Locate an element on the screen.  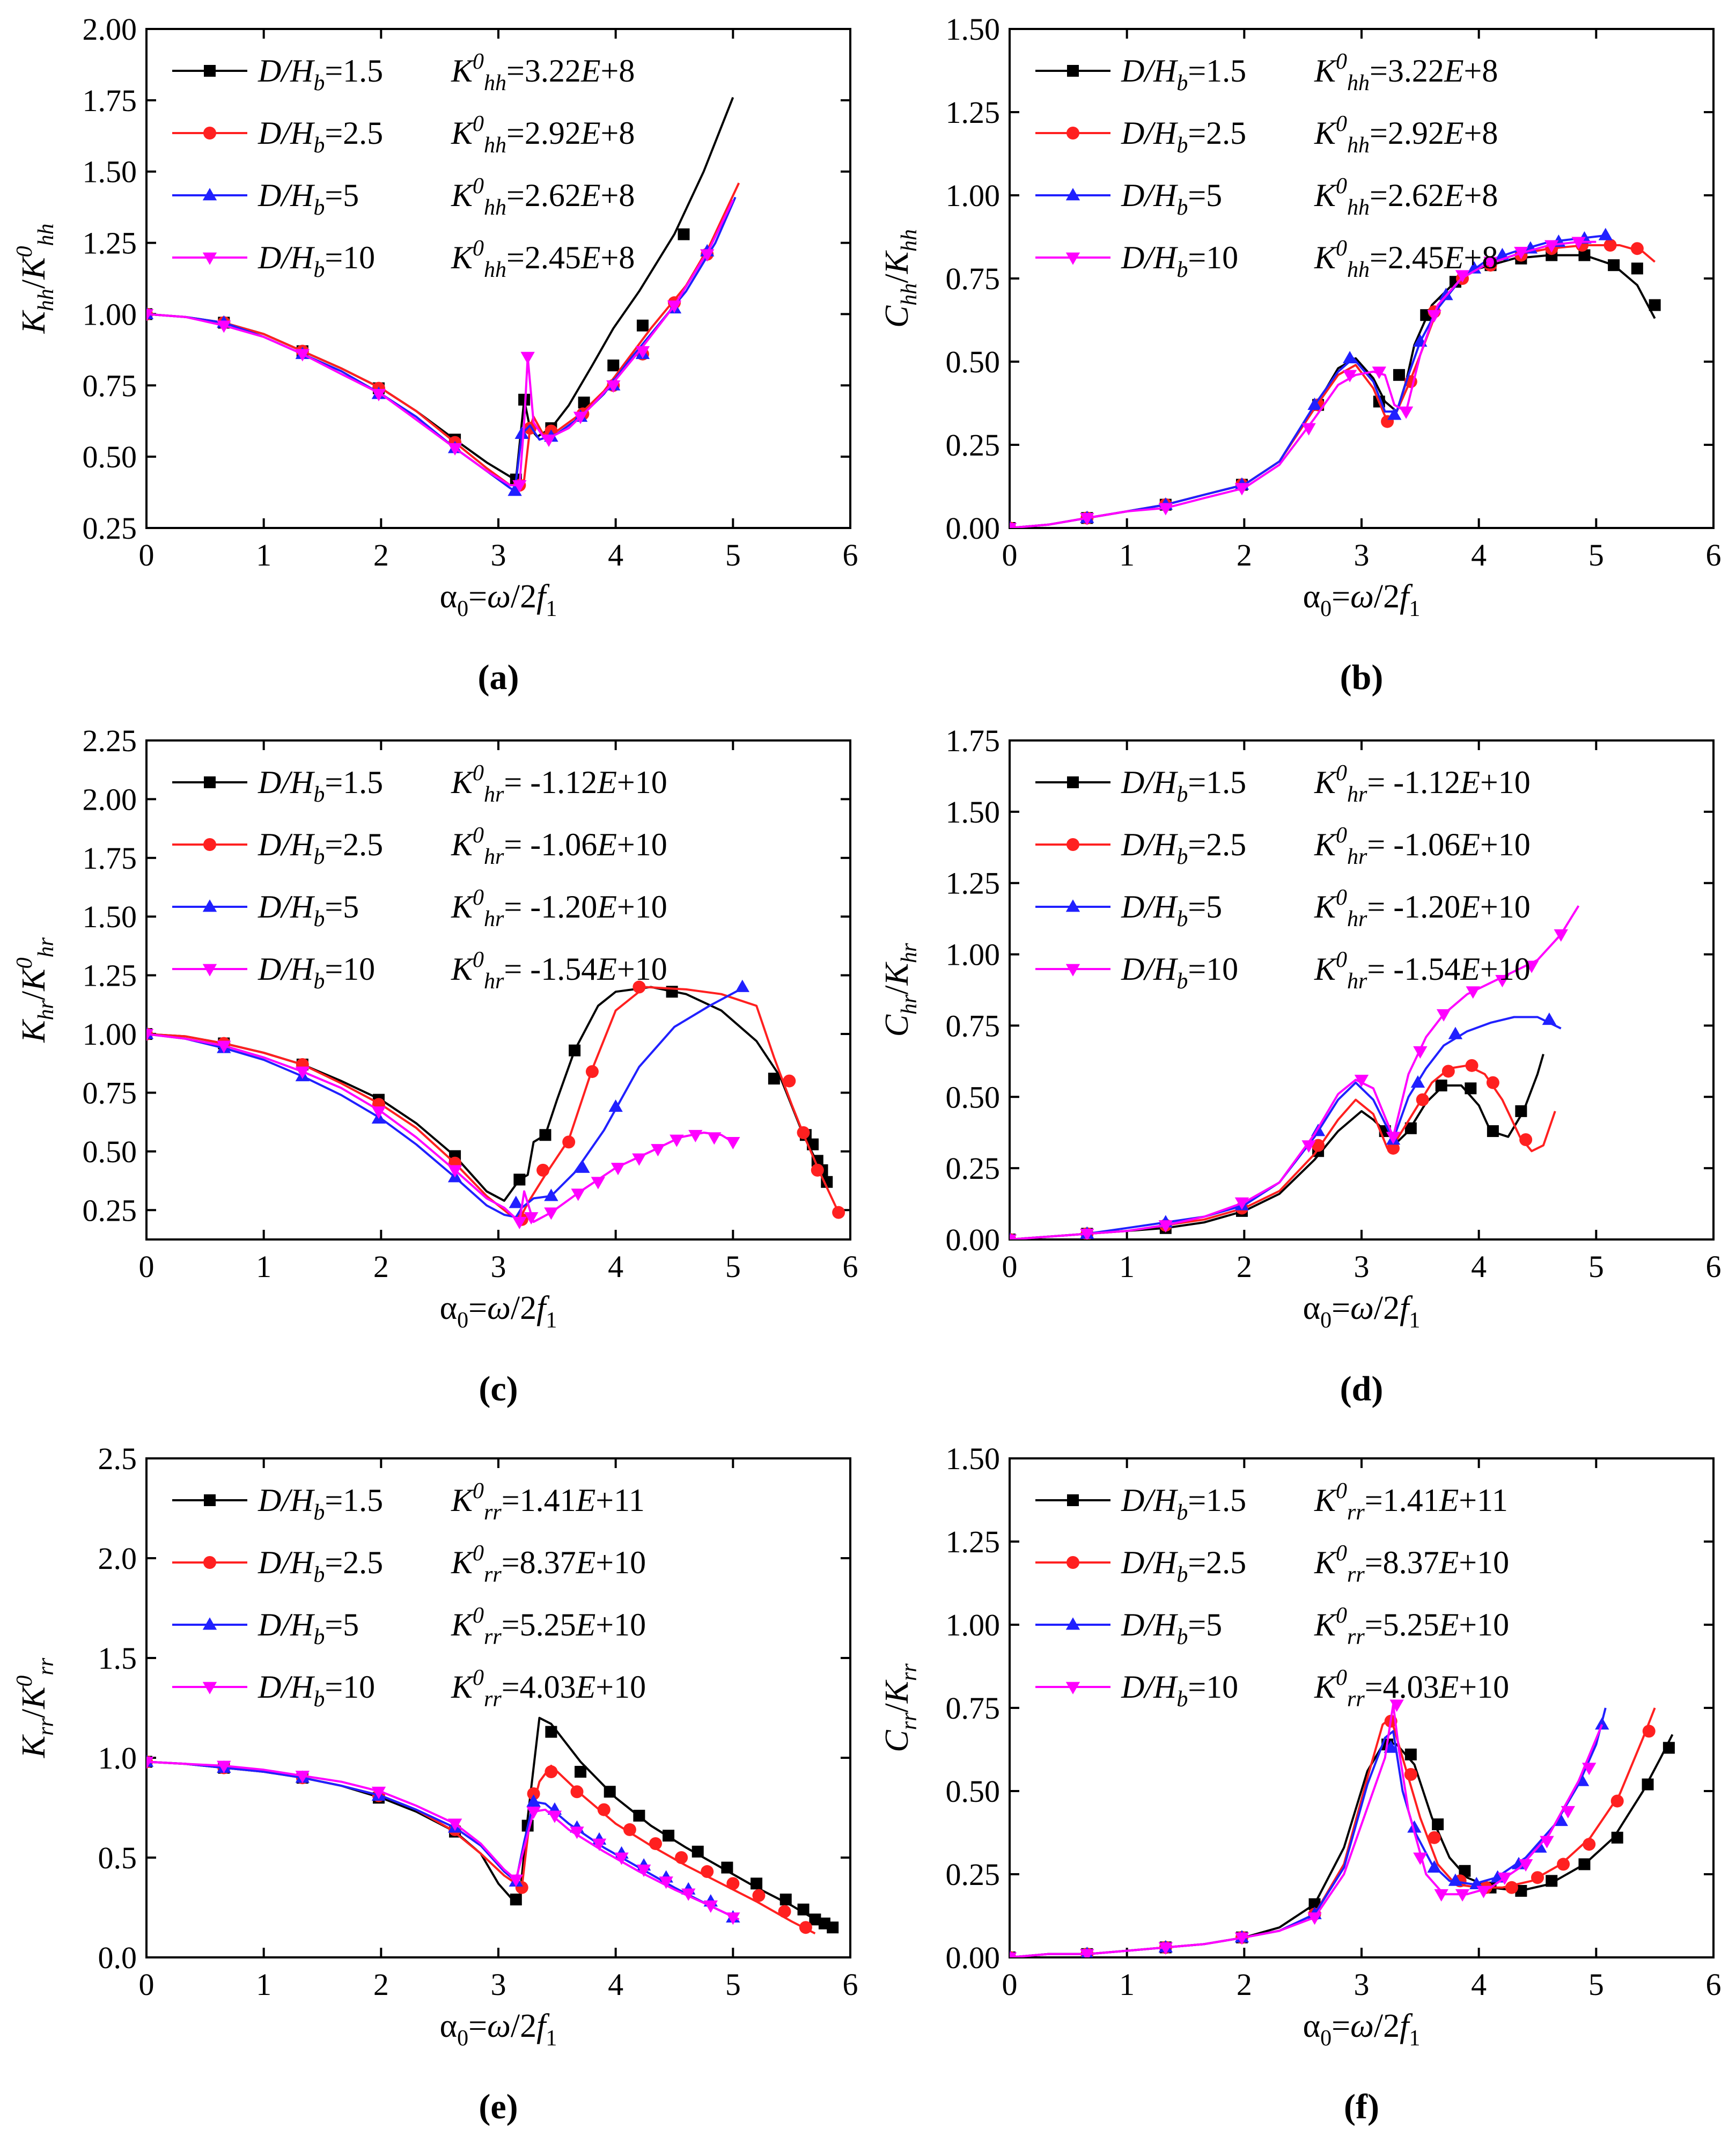
y-tick-label: 2.5 is located at coordinates (117, 1458).